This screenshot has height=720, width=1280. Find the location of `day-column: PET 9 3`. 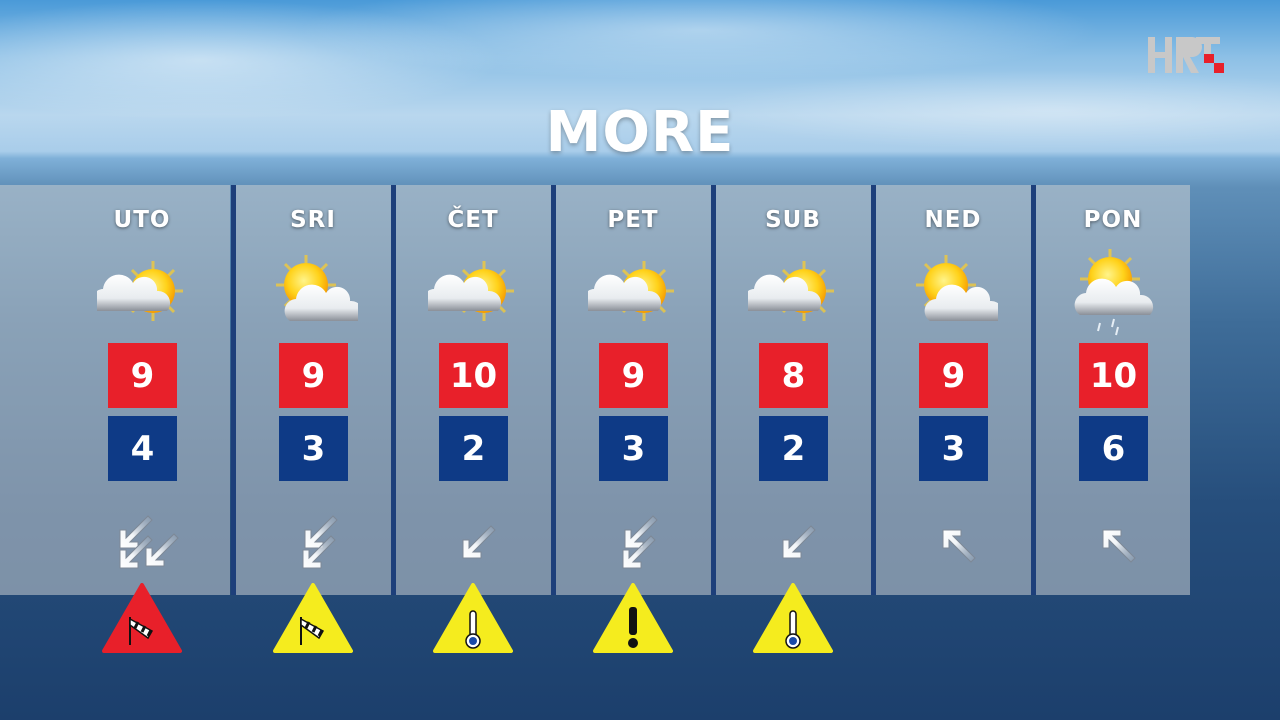

day-column: PET 9 3 is located at coordinates (633, 425).